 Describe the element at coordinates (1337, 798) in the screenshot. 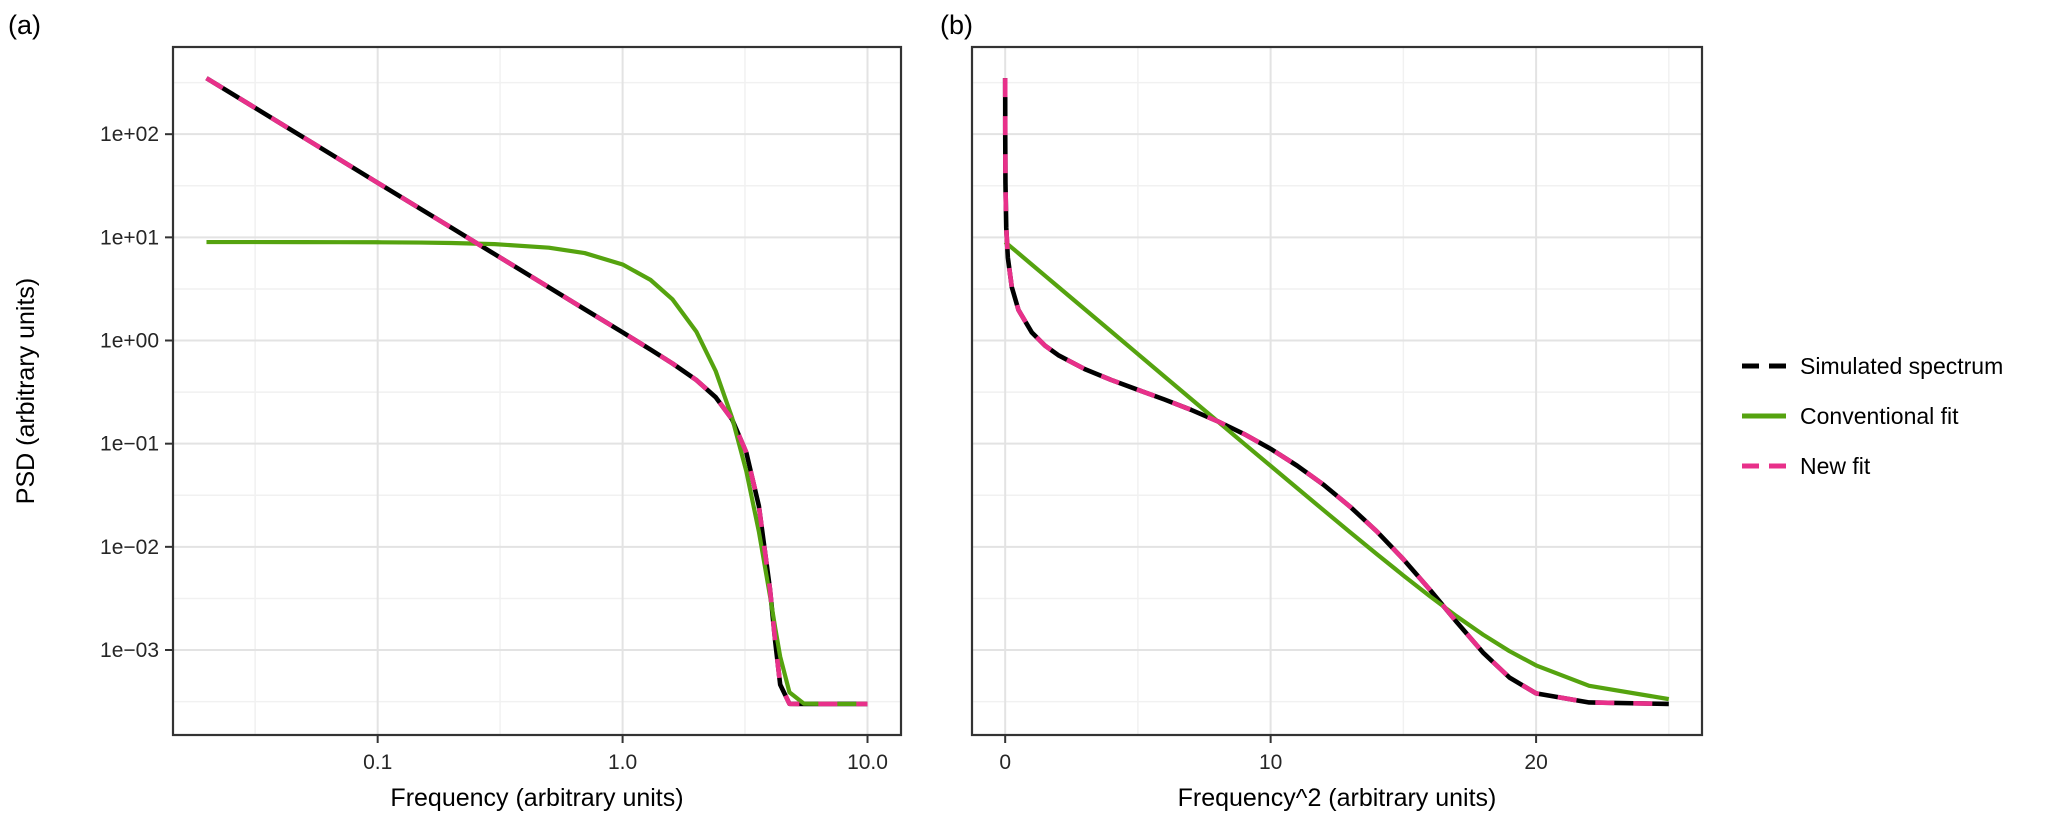

I see `x-axis-title-b: Frequency^2 (arbitrary units)` at that location.